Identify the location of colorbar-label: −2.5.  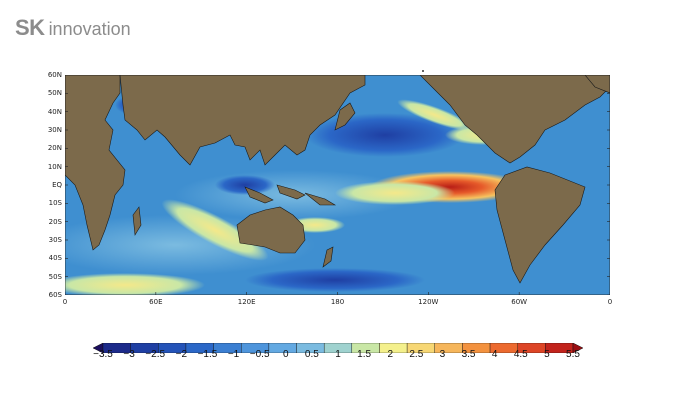
(155, 354).